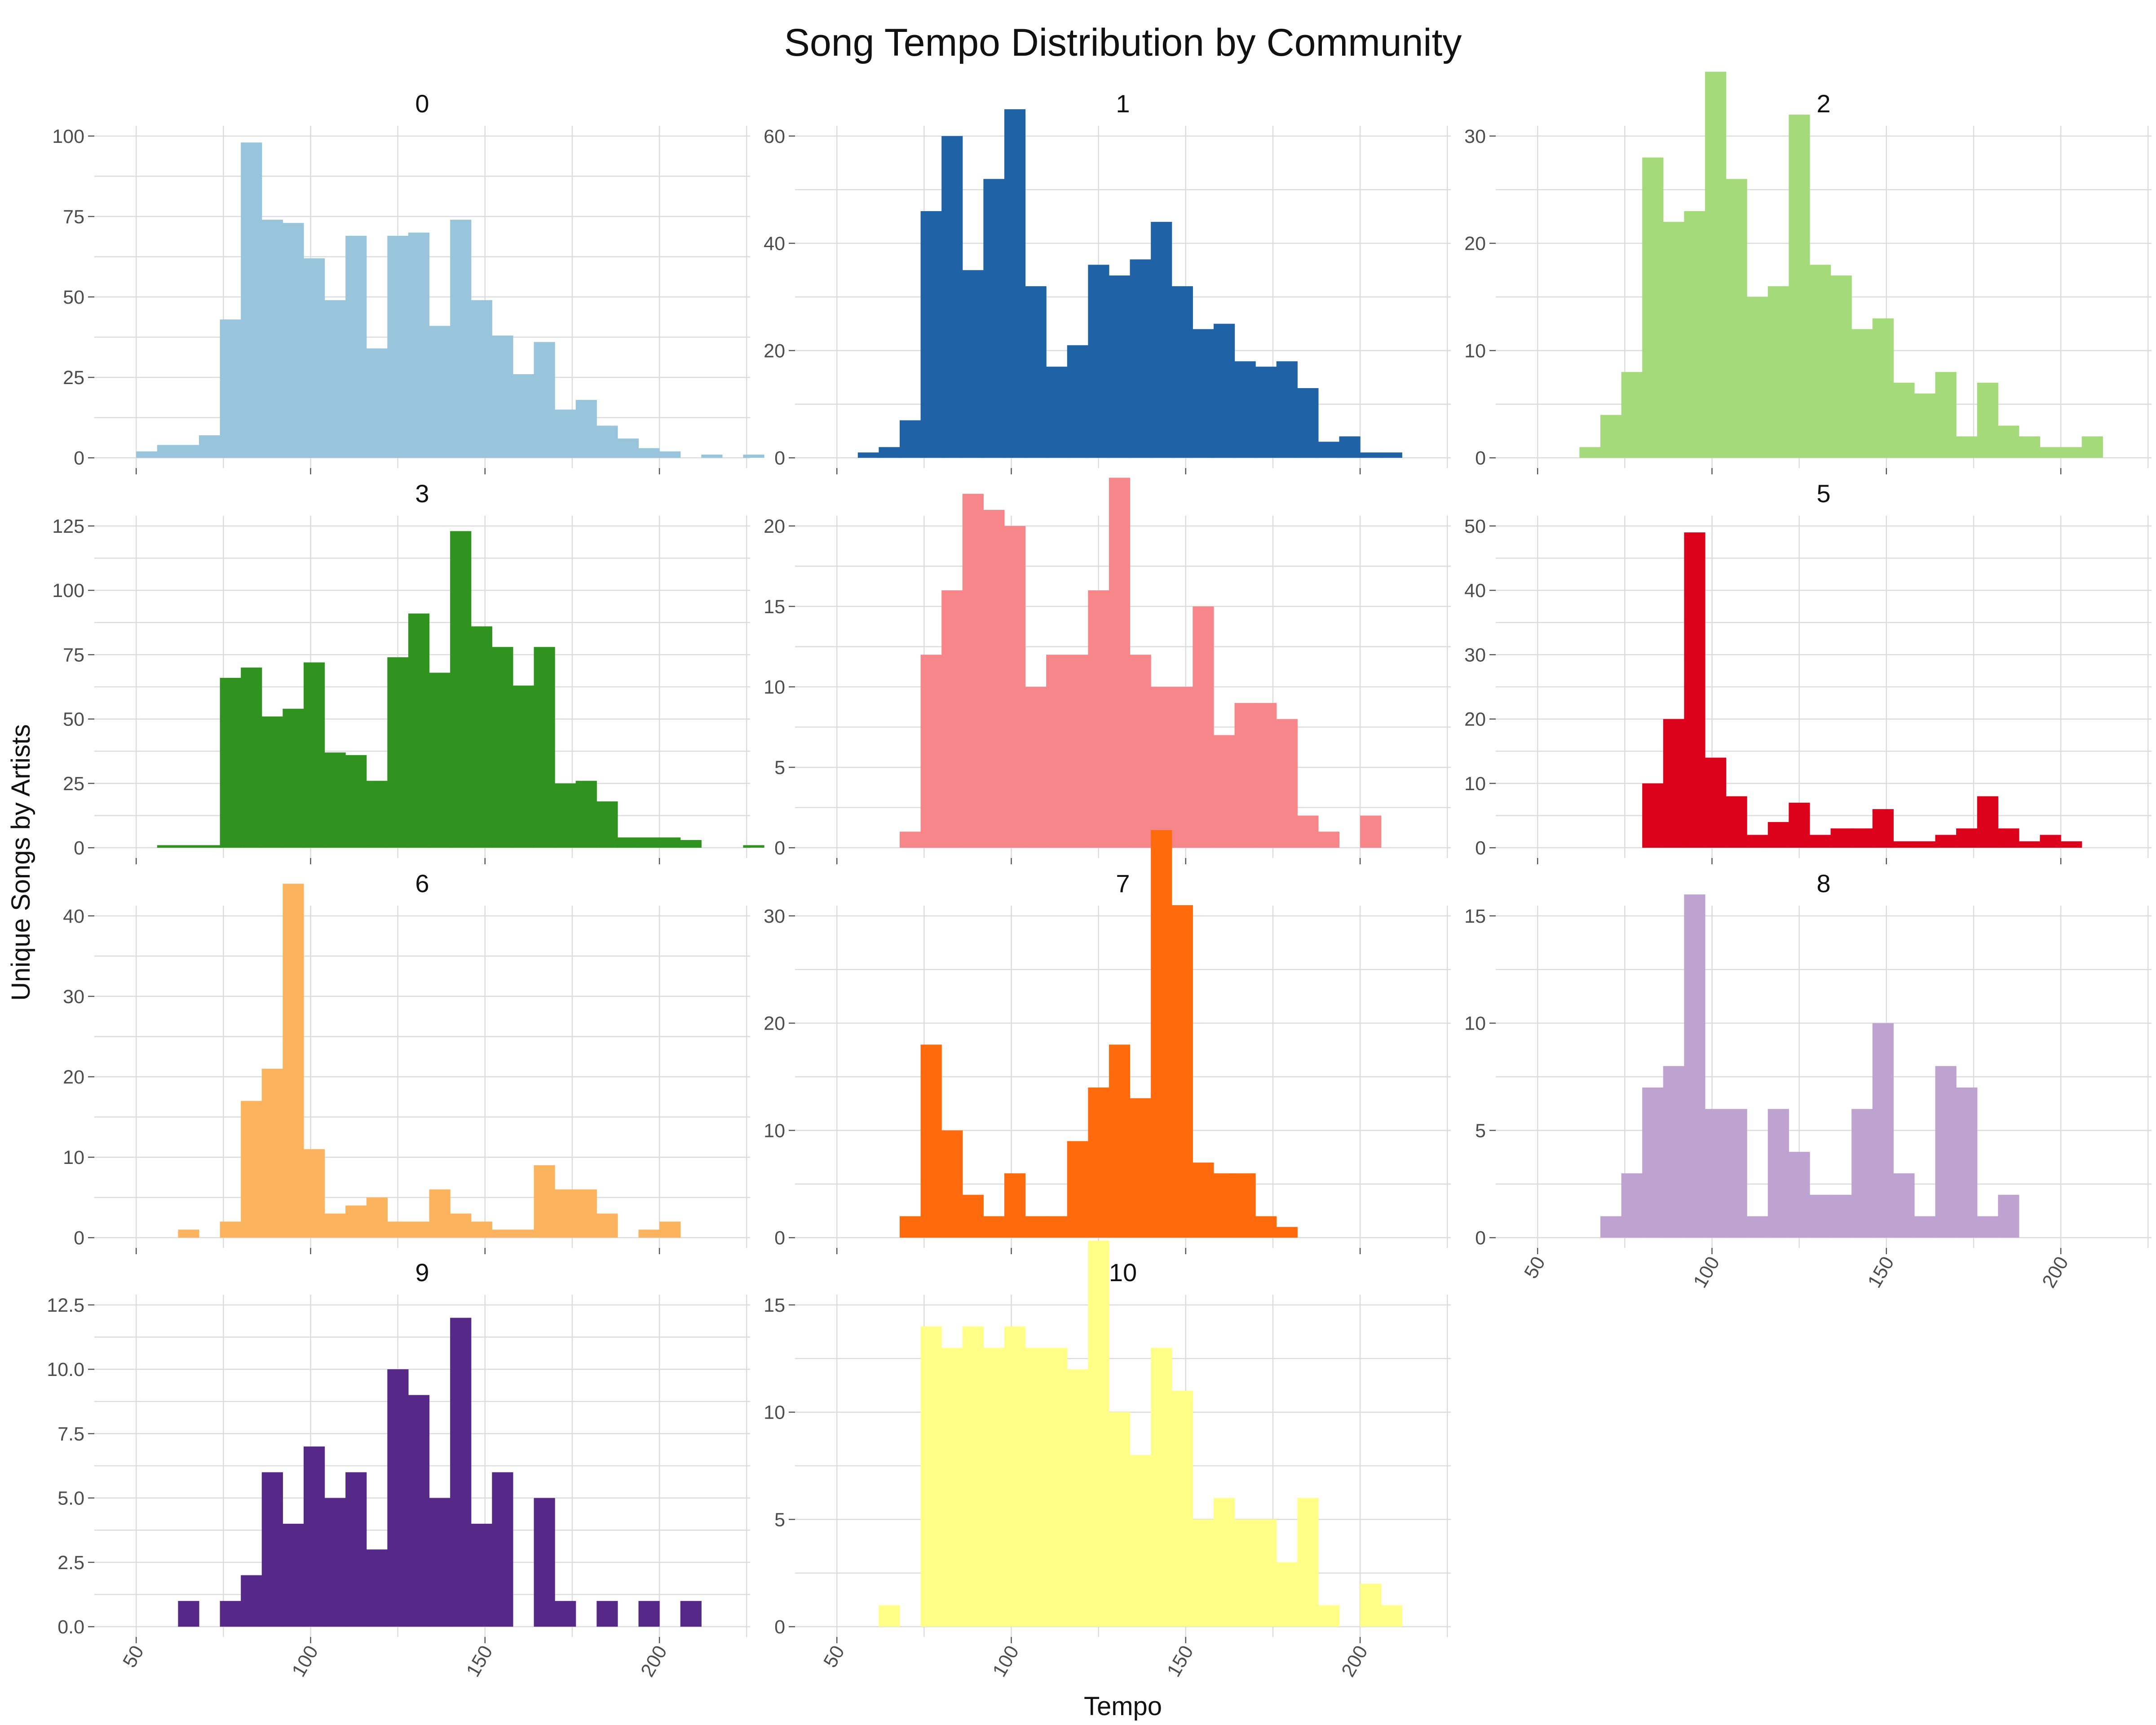  Describe the element at coordinates (774, 607) in the screenshot. I see `y-tick-label: 15` at that location.